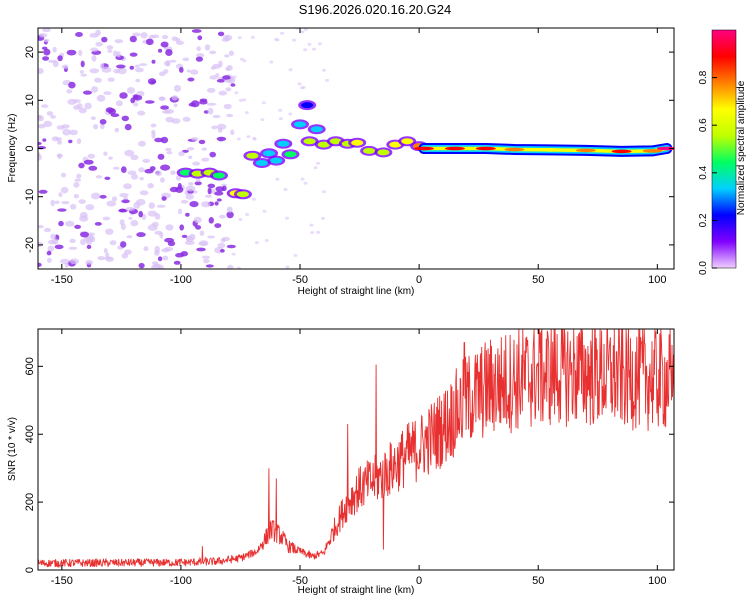 The image size is (750, 605). Describe the element at coordinates (30, 197) in the screenshot. I see `y-tick-label: -10` at that location.